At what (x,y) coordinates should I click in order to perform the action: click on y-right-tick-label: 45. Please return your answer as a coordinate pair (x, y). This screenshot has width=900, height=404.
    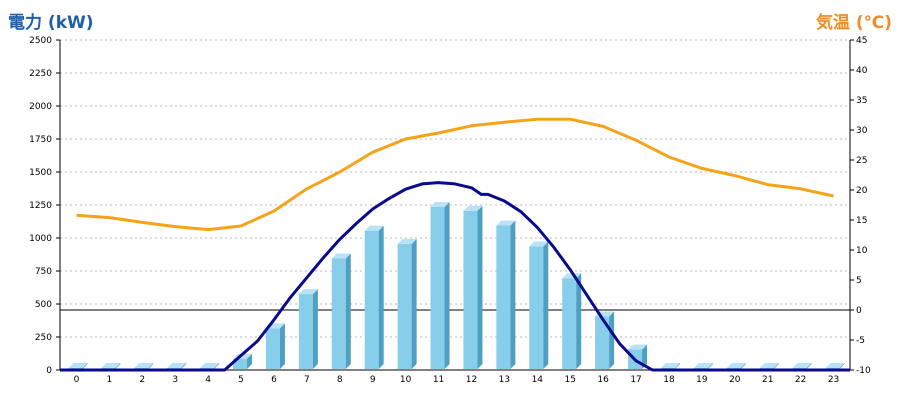
    Looking at the image, I should click on (861, 41).